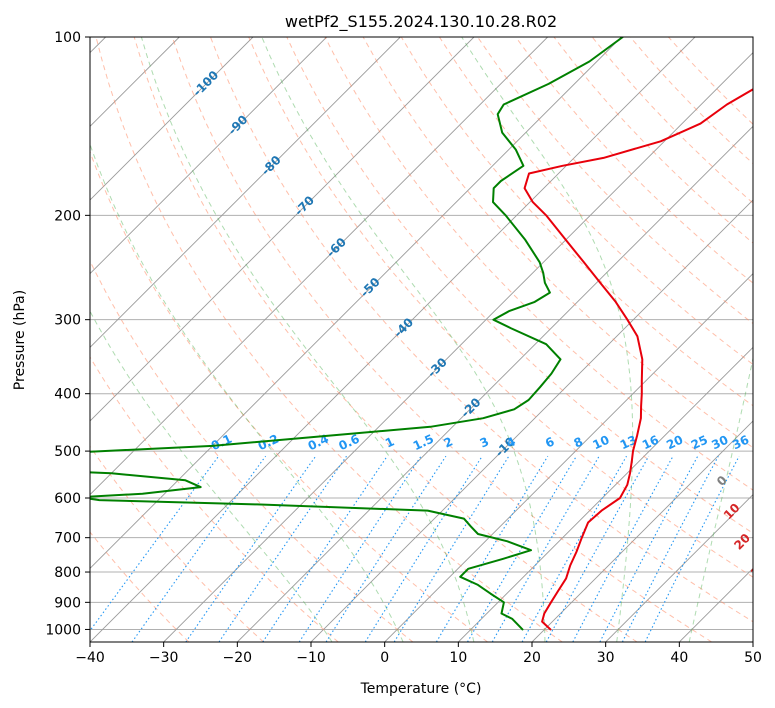 The image size is (775, 708). I want to click on x-tick-label: 0, so click(384, 658).